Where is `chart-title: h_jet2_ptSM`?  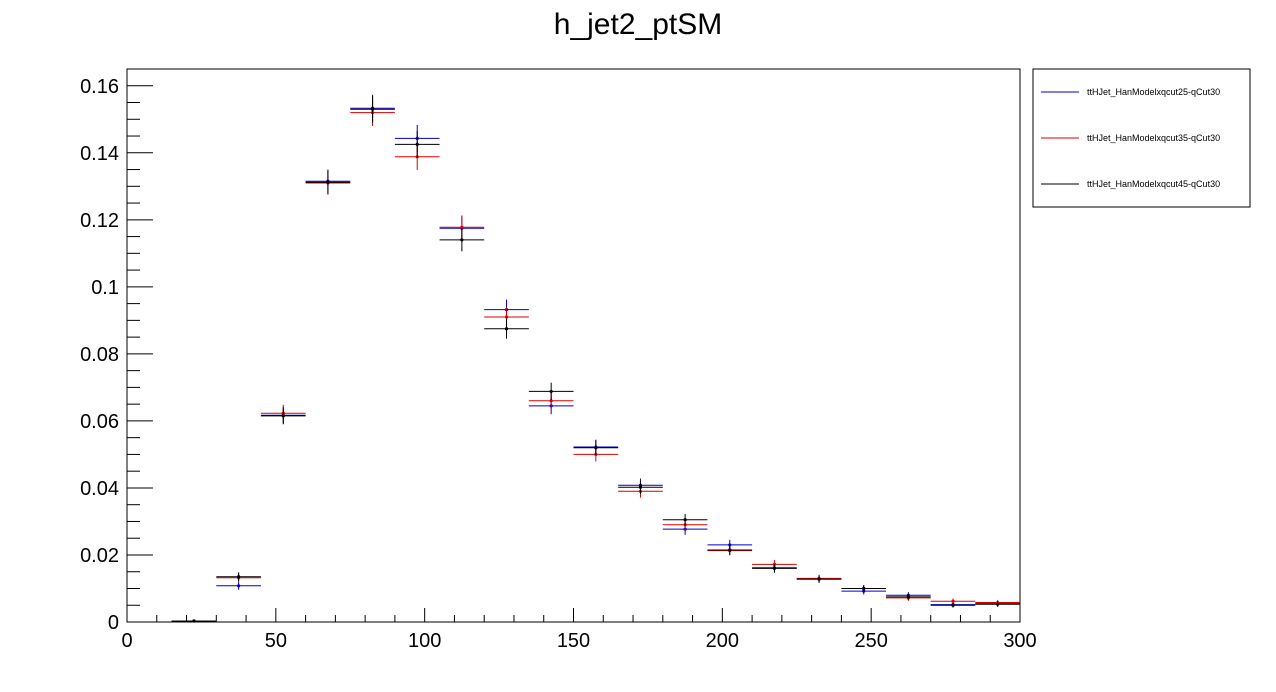
chart-title: h_jet2_ptSM is located at coordinates (638, 24).